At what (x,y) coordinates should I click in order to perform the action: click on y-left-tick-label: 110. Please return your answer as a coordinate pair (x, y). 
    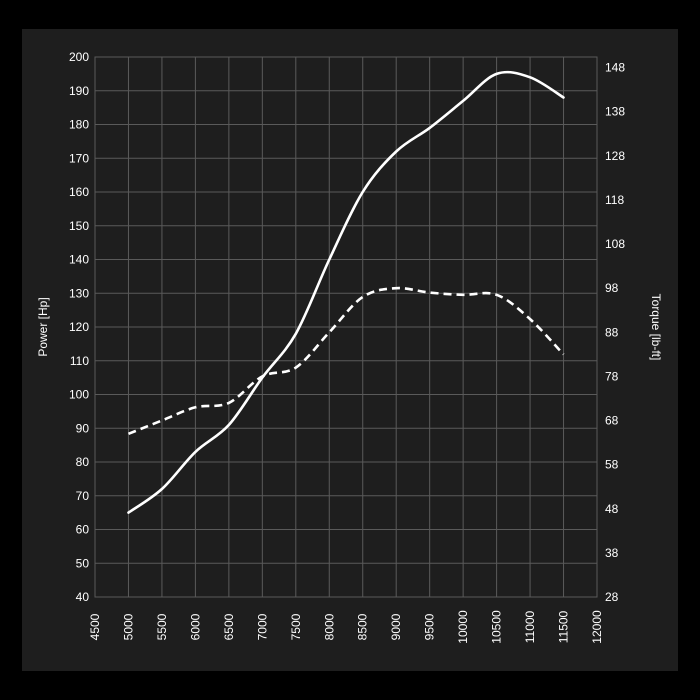
    Looking at the image, I should click on (79, 361).